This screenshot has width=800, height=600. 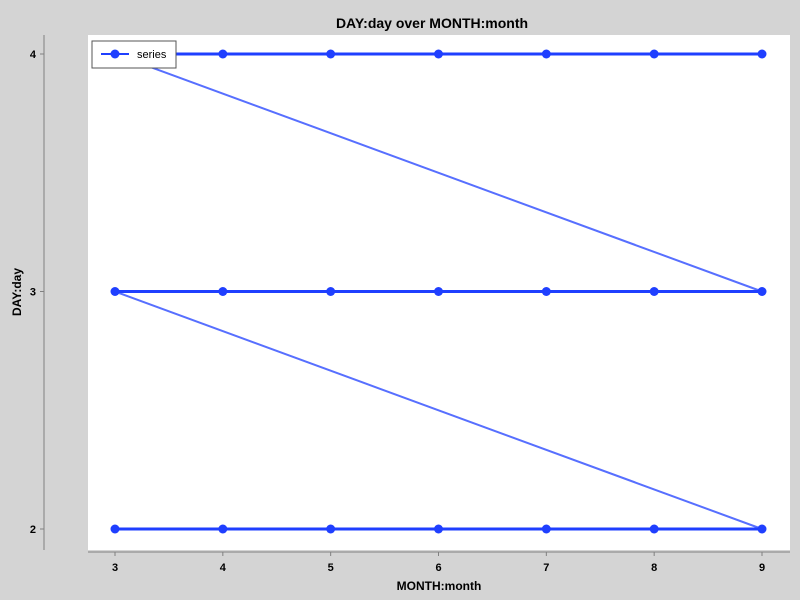 What do you see at coordinates (17, 292) in the screenshot?
I see `y-axis-title: DAY:day` at bounding box center [17, 292].